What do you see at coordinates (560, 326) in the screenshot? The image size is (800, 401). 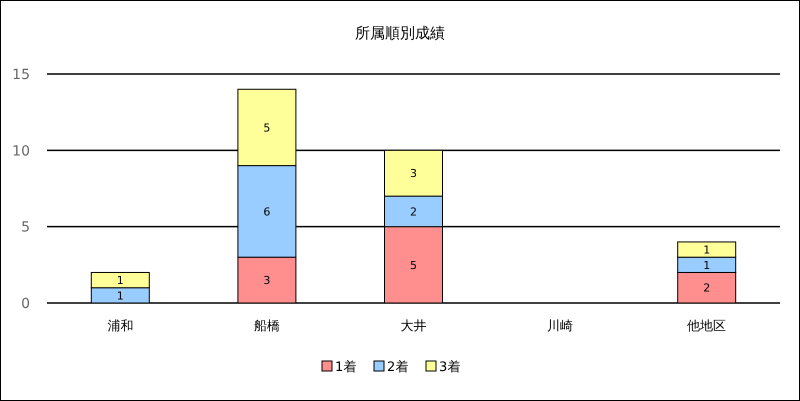 I see `x-tick-label: 川崎` at bounding box center [560, 326].